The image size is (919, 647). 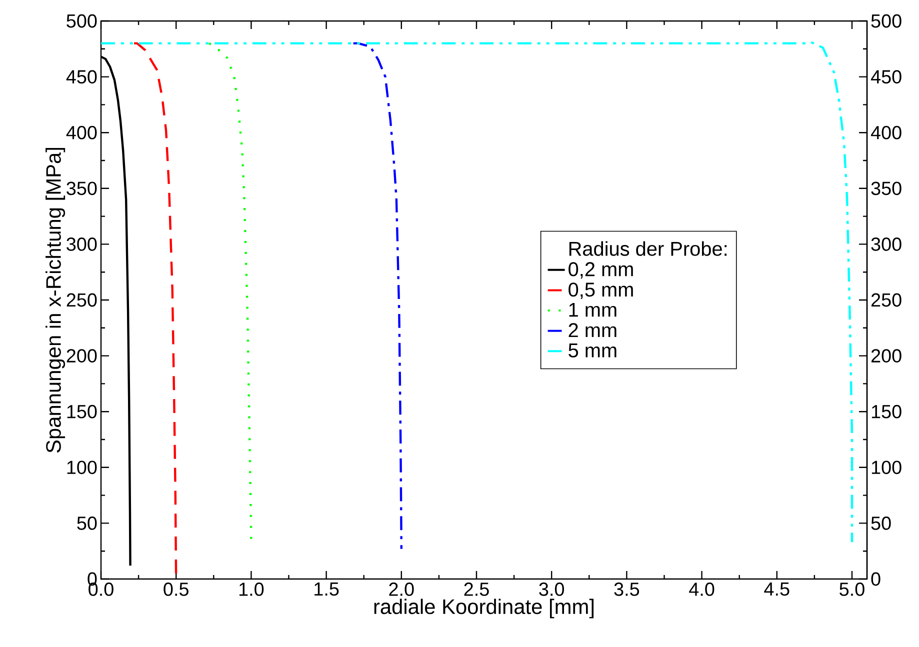 What do you see at coordinates (701, 589) in the screenshot?
I see `x-tick-label: 4.0` at bounding box center [701, 589].